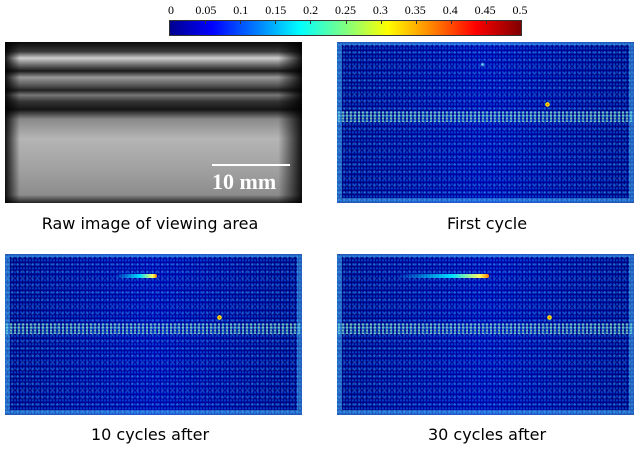 This screenshot has width=641, height=450. Describe the element at coordinates (241, 10) in the screenshot. I see `colorbar-tick-label: 0.1` at that location.